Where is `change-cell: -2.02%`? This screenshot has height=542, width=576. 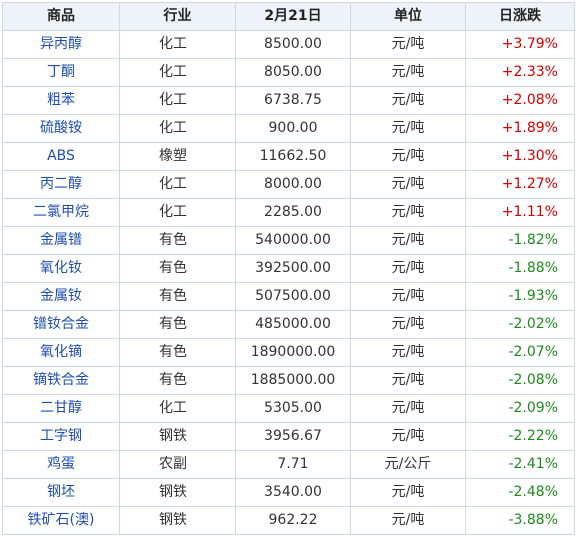
change-cell: -2.02% is located at coordinates (520, 324).